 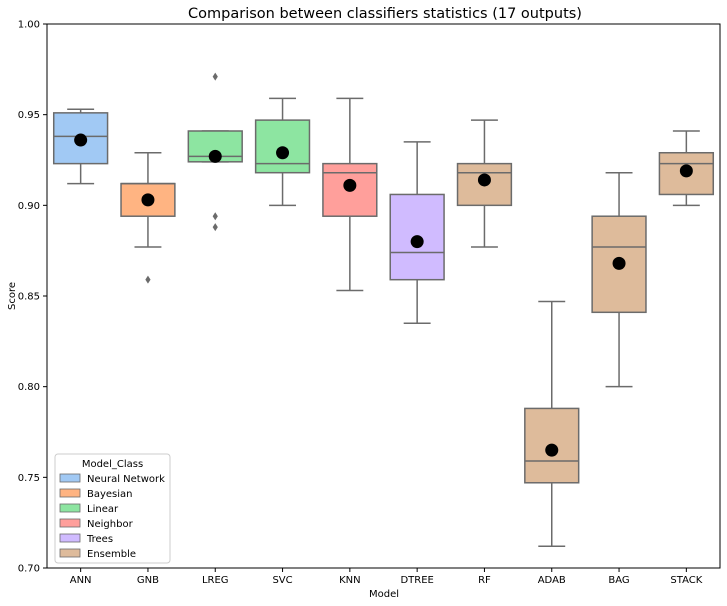 I want to click on y-tick-label: 0.75, so click(x=29, y=478).